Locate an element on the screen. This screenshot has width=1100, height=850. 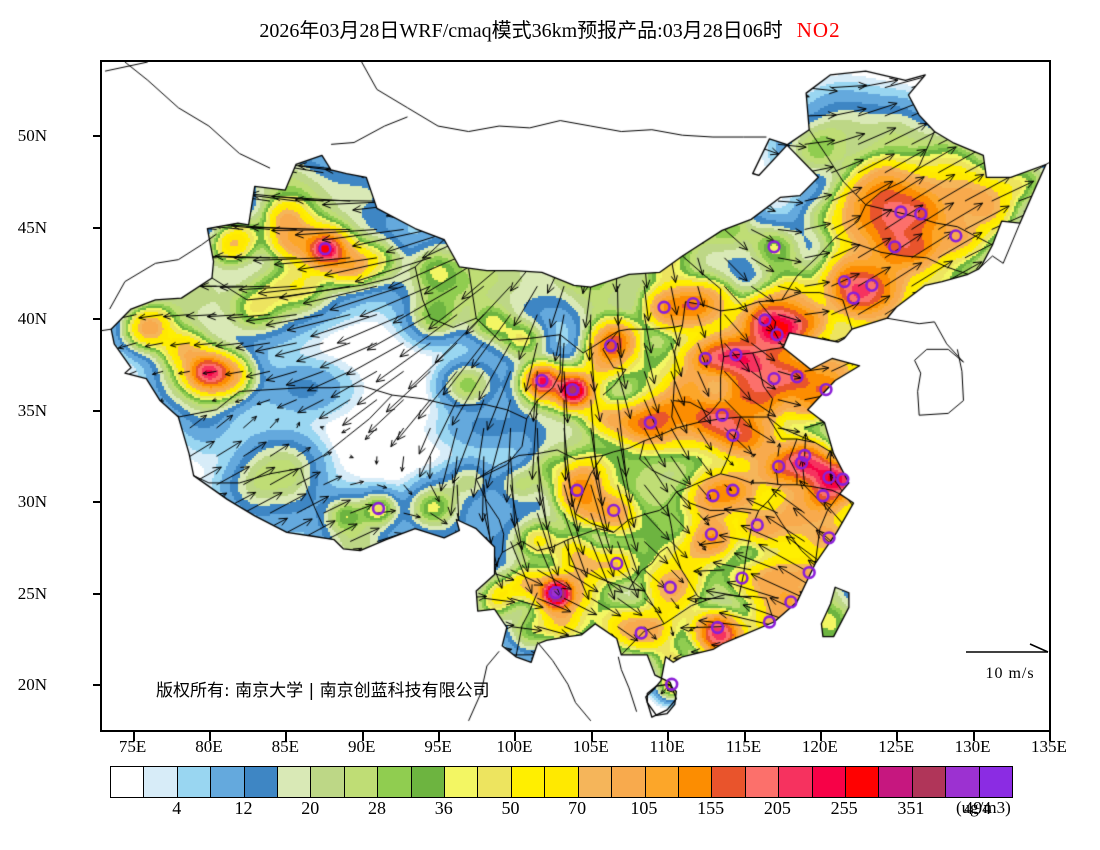
y-tick-label-50N: 50N is located at coordinates (32, 136).